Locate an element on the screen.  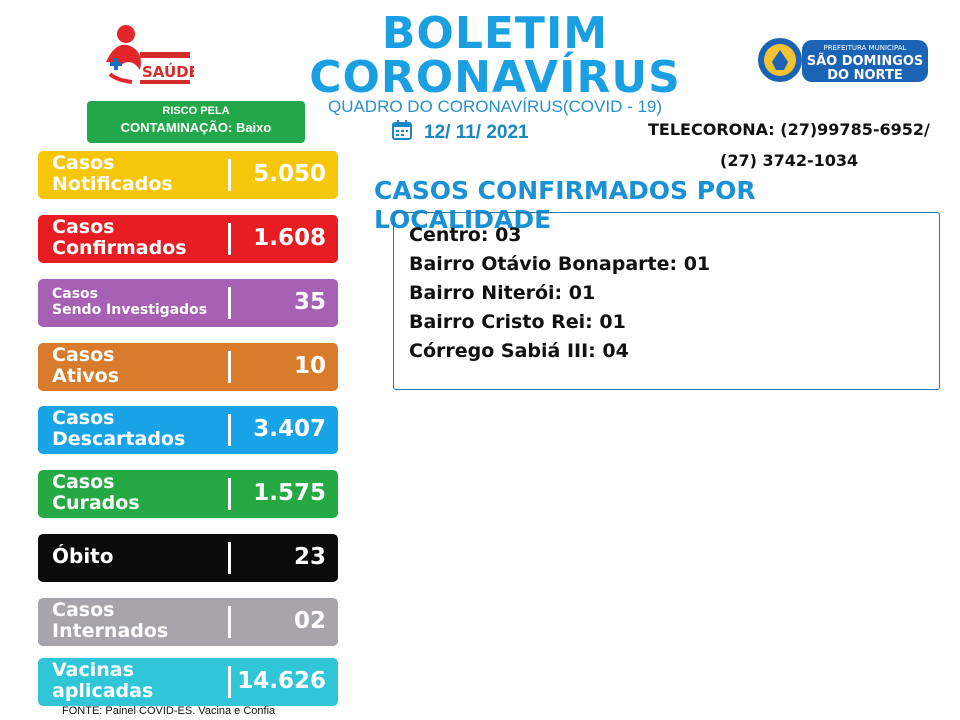
calendar-icon is located at coordinates (402, 132).